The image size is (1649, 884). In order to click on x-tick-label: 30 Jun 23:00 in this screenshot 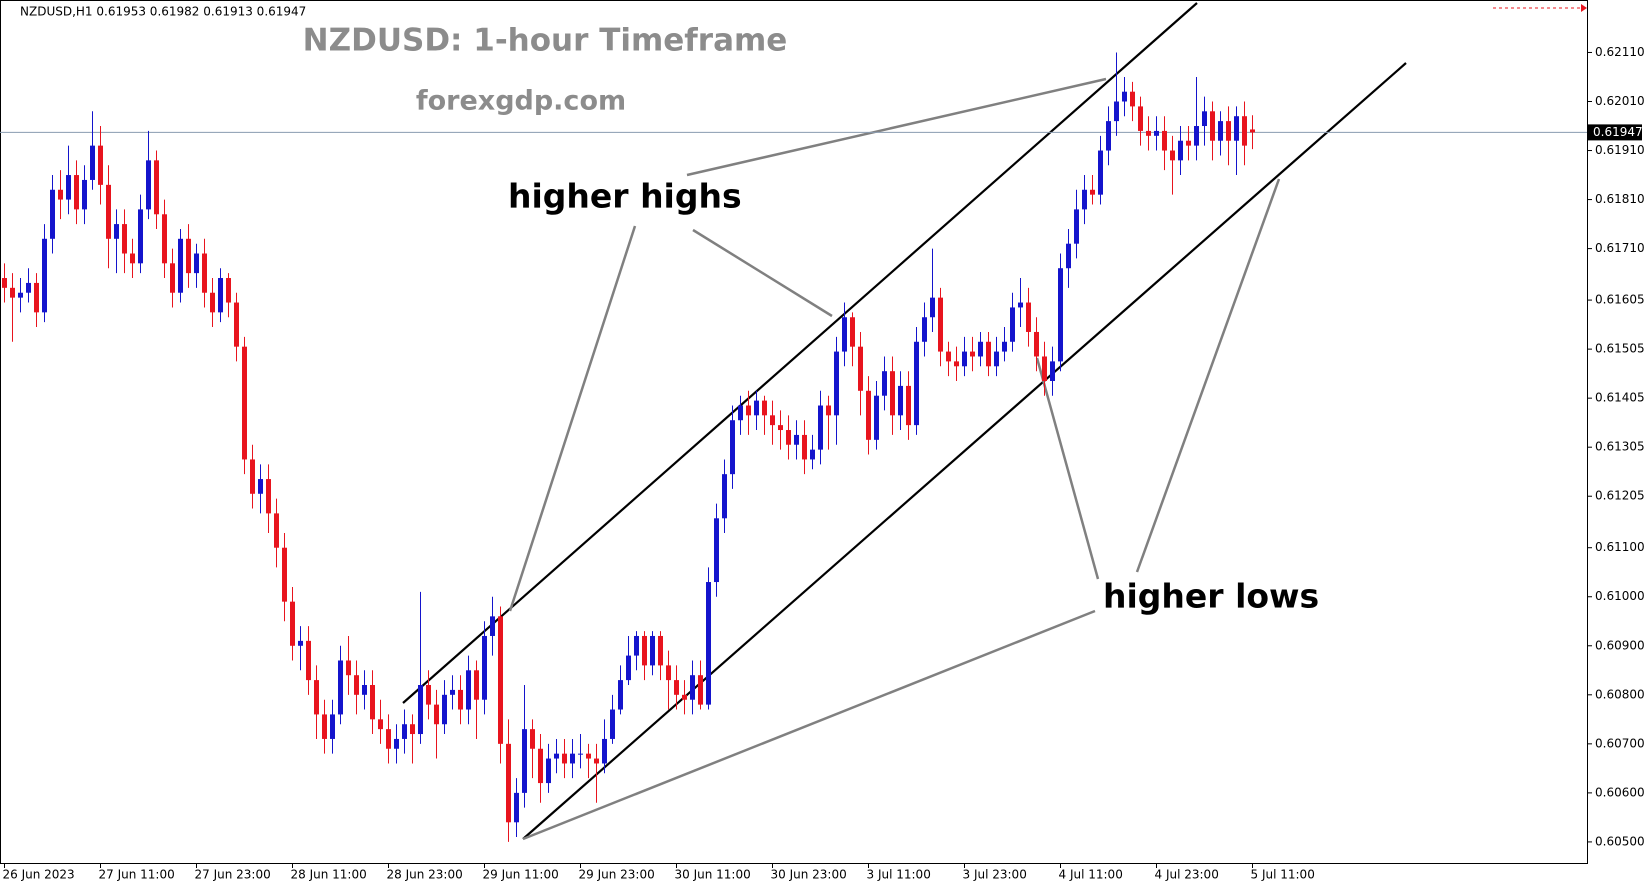, I will do `click(809, 875)`.